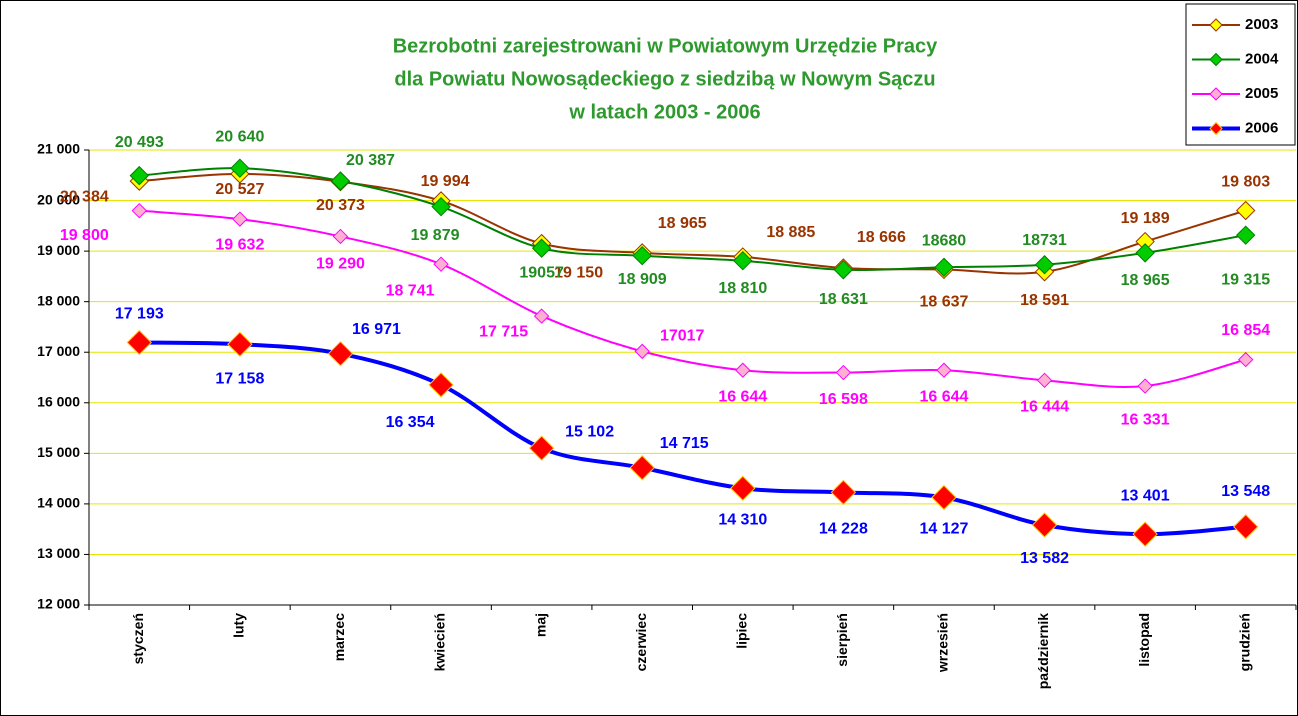  I want to click on x-tick-label: kwiecień, so click(440, 642).